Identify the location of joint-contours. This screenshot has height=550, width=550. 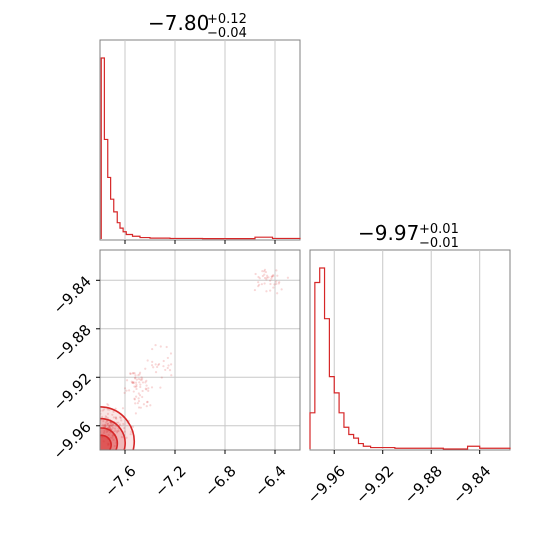
(118, 428).